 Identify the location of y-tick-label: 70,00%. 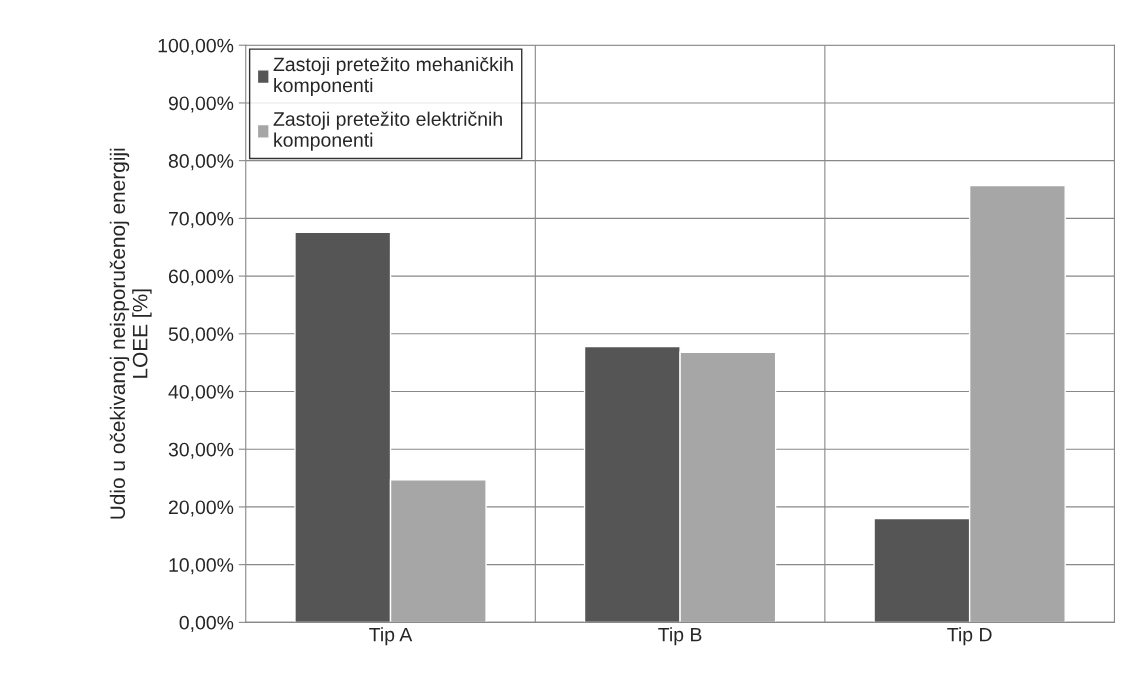
(201, 219).